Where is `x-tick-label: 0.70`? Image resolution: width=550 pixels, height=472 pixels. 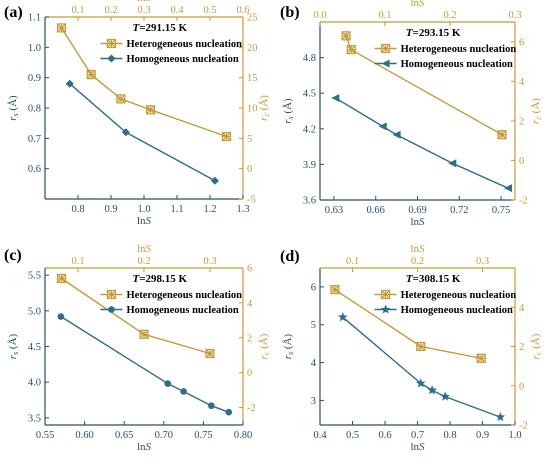 x-tick-label: 0.70 is located at coordinates (164, 435).